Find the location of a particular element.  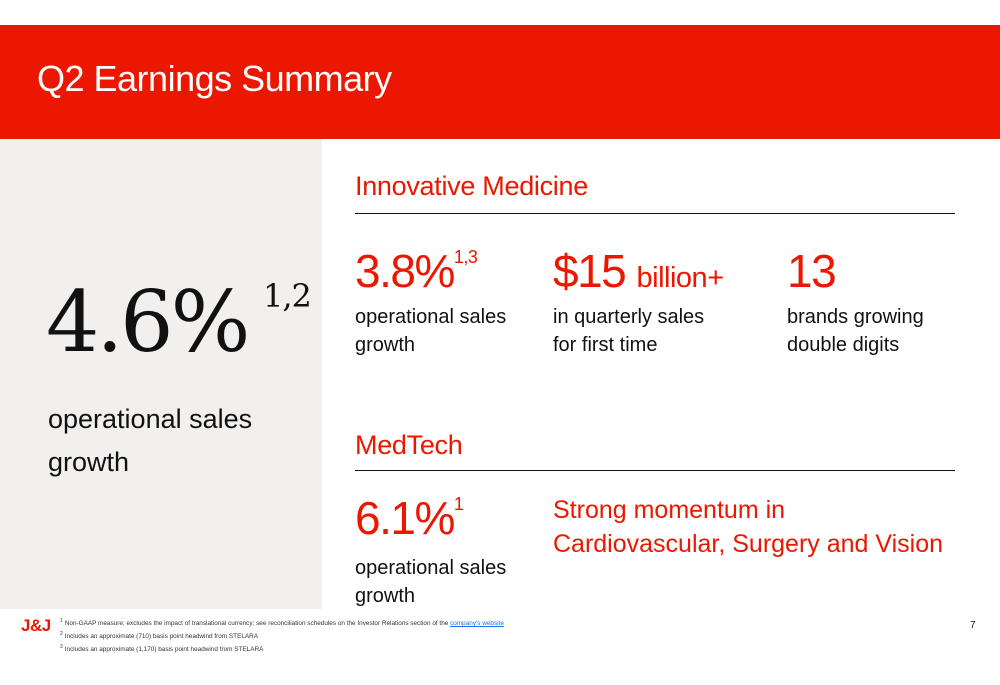

im-brands-caption-line-2: double digits is located at coordinates (843, 345).